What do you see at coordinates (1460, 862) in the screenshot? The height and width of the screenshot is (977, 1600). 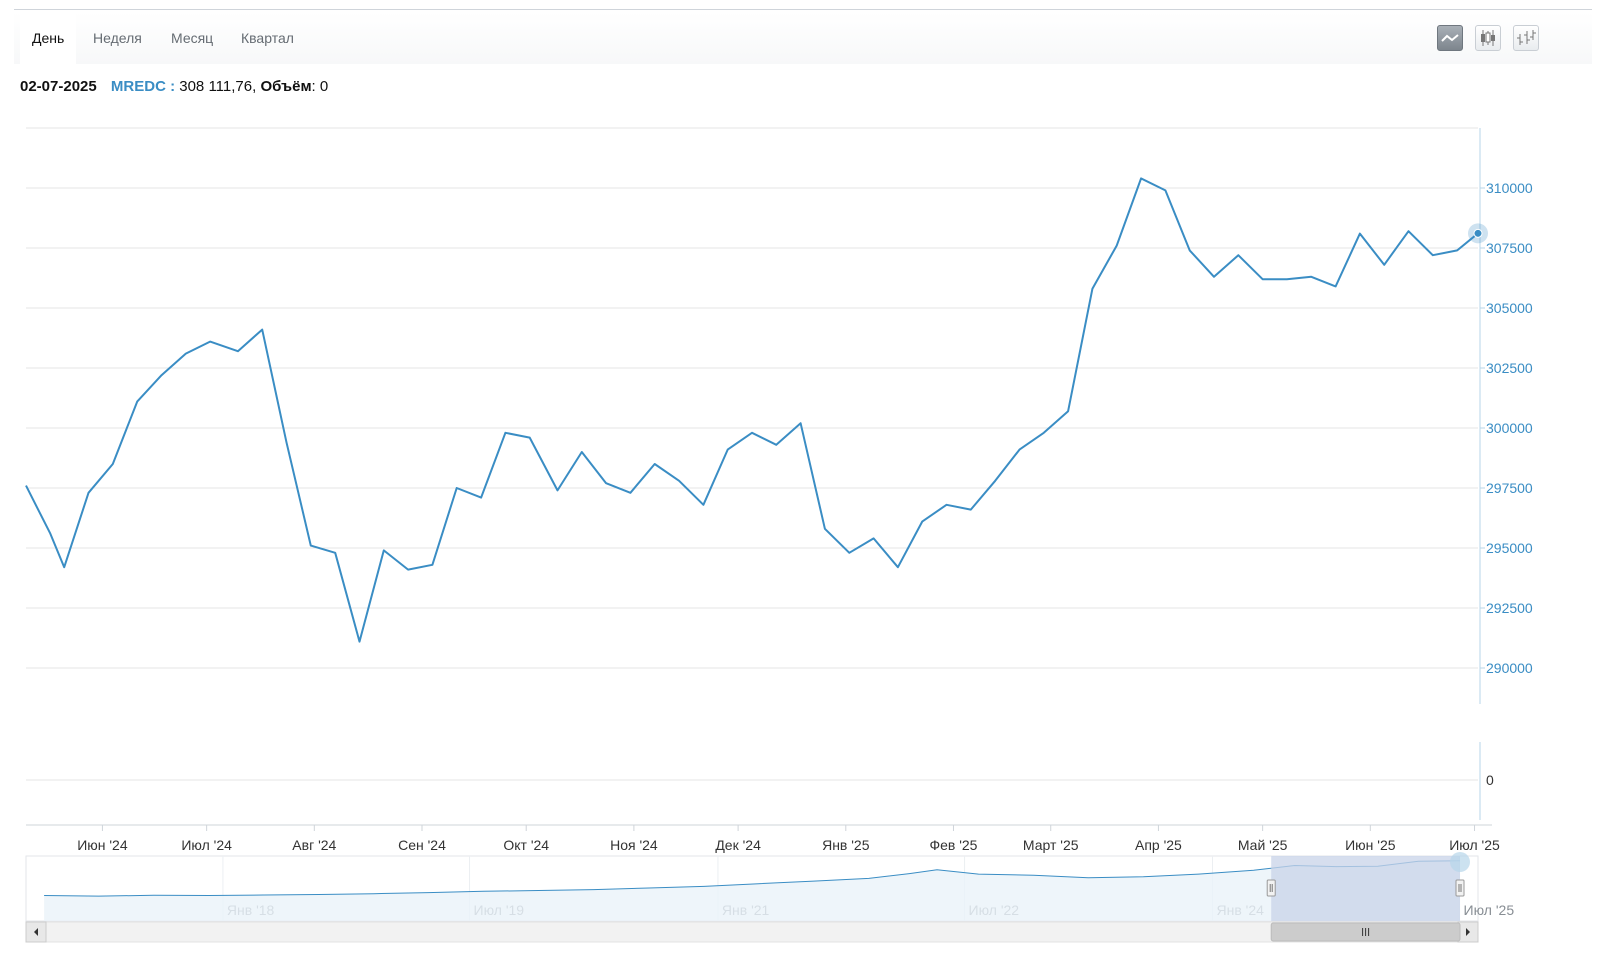 I see `navigator-end-halo` at bounding box center [1460, 862].